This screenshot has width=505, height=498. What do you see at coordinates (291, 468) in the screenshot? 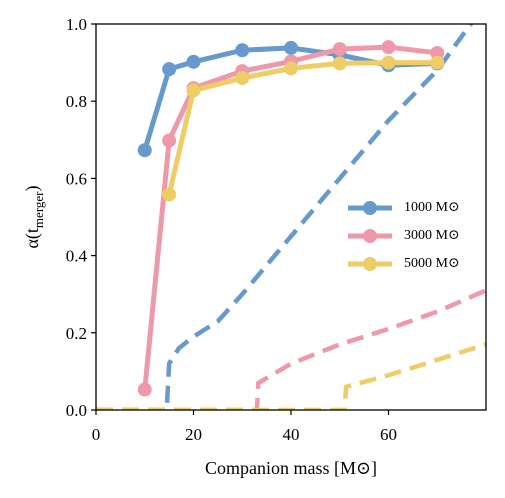
I see `x-axis-label: Companion mass [M⊙]` at bounding box center [291, 468].